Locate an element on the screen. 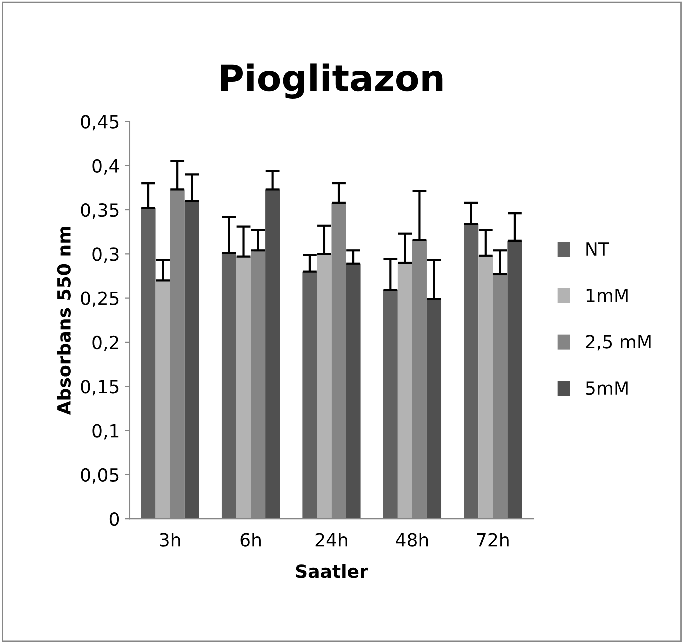 Image resolution: width=684 pixels, height=644 pixels. x-tick-label: 6h is located at coordinates (250, 539).